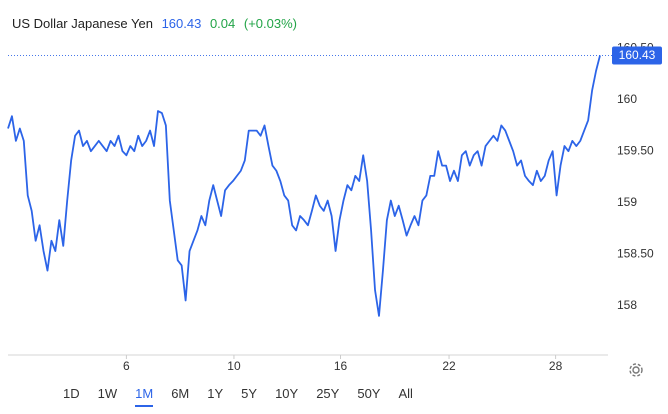 This screenshot has height=414, width=668. I want to click on range-button: 1Y, so click(215, 396).